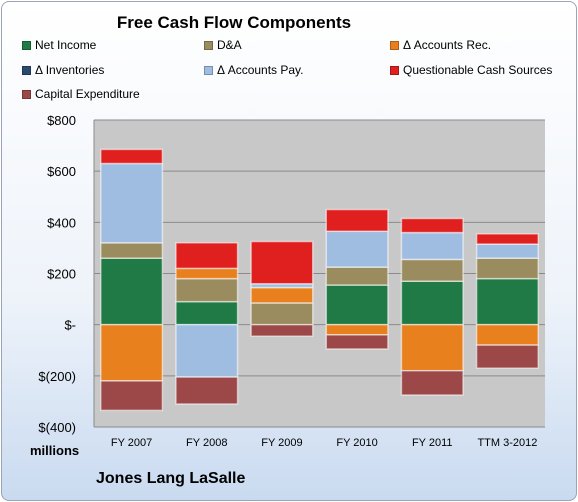 This screenshot has width=578, height=502. What do you see at coordinates (57, 427) in the screenshot?
I see `y-tick-label: $(400)` at bounding box center [57, 427].